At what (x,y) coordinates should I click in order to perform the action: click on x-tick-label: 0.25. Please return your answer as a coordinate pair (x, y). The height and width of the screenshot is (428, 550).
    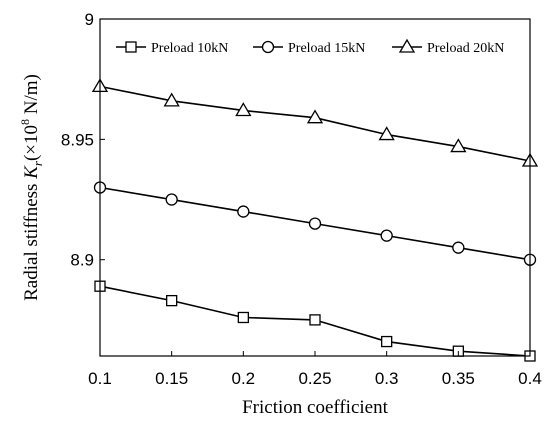
    Looking at the image, I should click on (314, 378).